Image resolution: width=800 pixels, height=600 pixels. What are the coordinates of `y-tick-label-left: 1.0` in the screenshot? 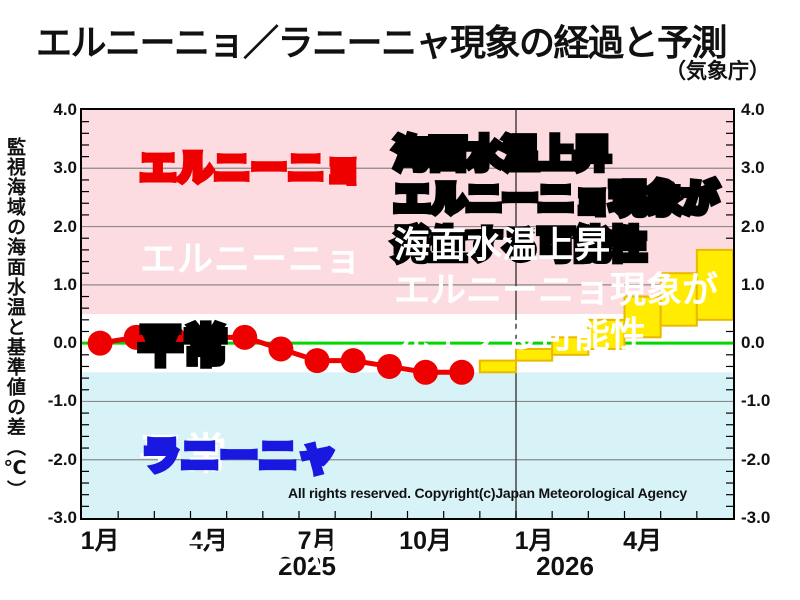 It's located at (65, 284).